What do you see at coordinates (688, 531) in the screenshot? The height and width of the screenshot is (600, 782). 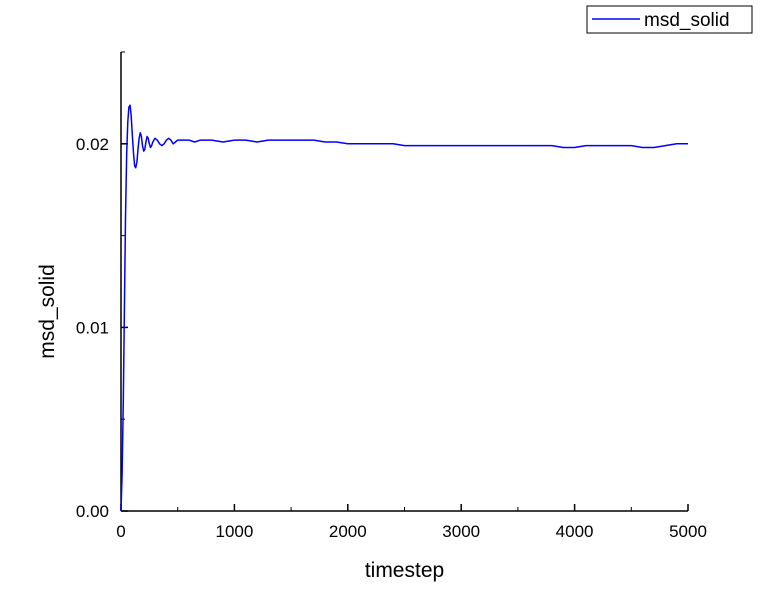 I see `x-tick-label: 5000` at bounding box center [688, 531].